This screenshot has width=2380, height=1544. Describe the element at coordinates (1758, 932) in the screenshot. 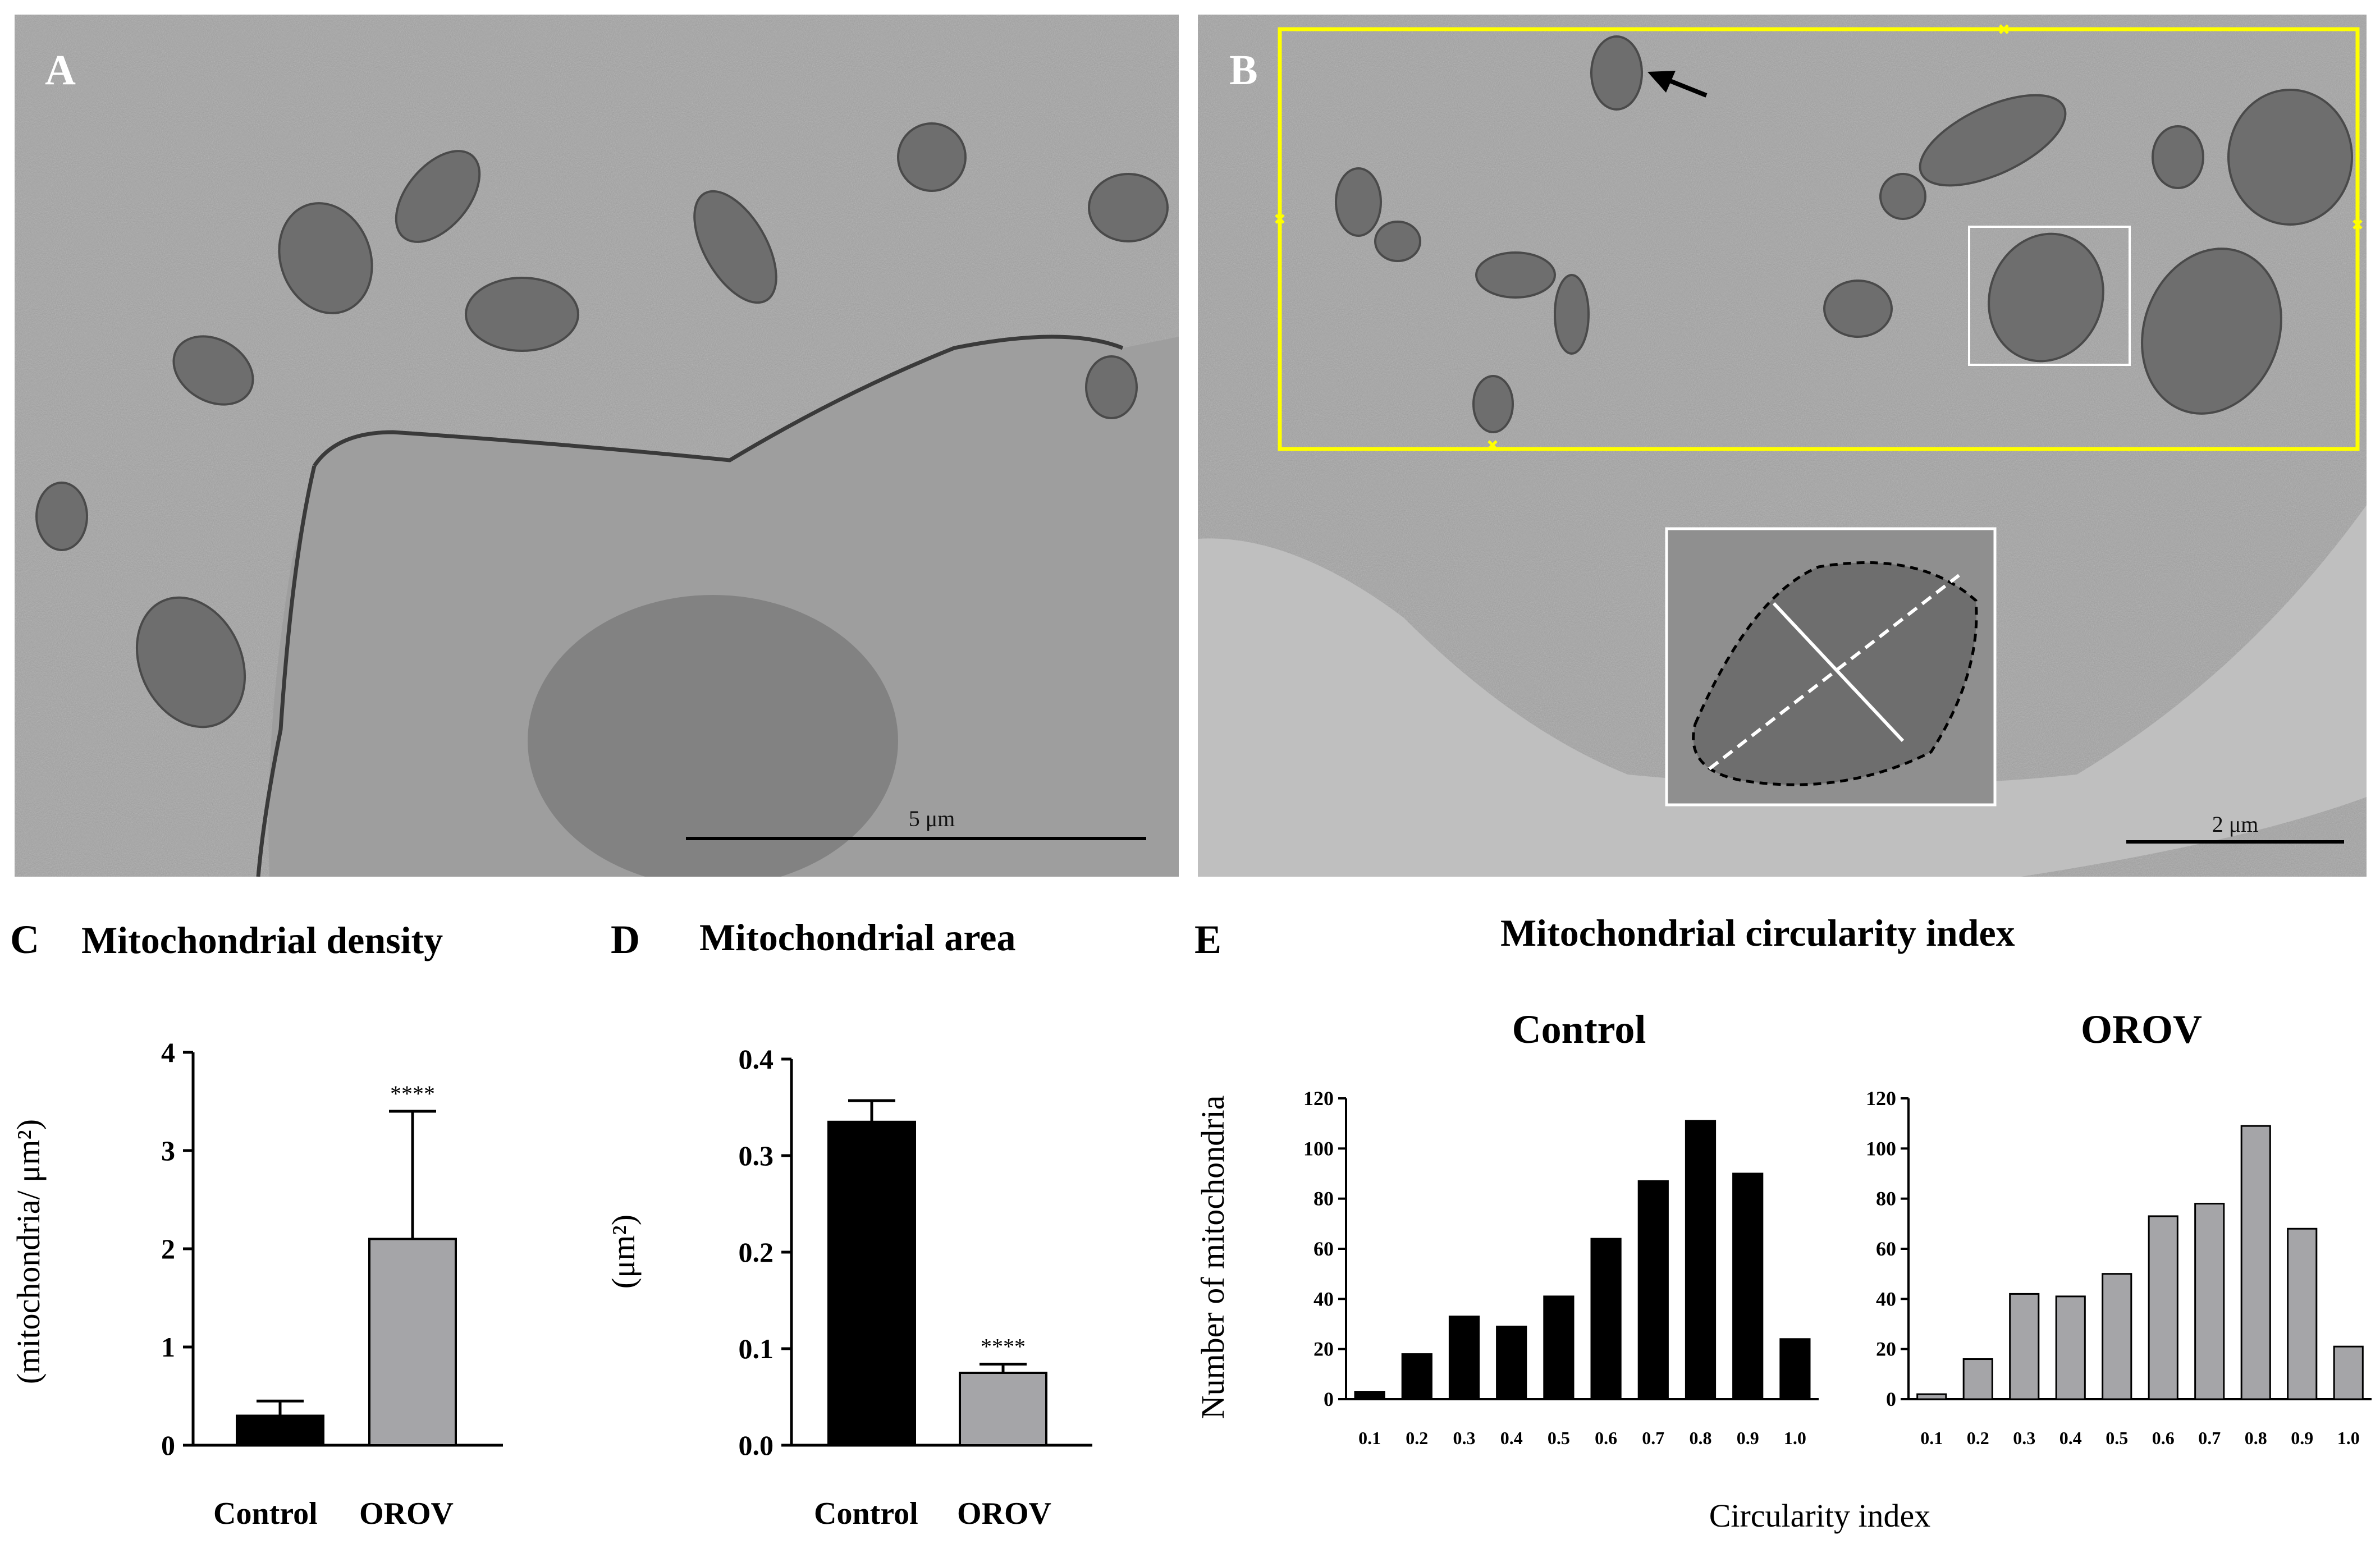

I see `chart-e-title: Mitochondrial circularity index` at that location.